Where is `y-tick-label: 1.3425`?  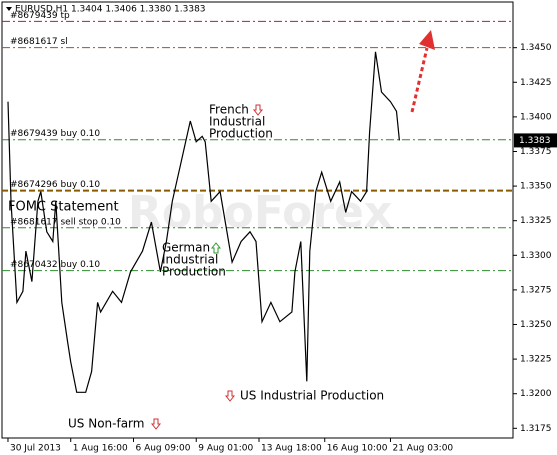
y-tick-label: 1.3425 is located at coordinates (536, 83).